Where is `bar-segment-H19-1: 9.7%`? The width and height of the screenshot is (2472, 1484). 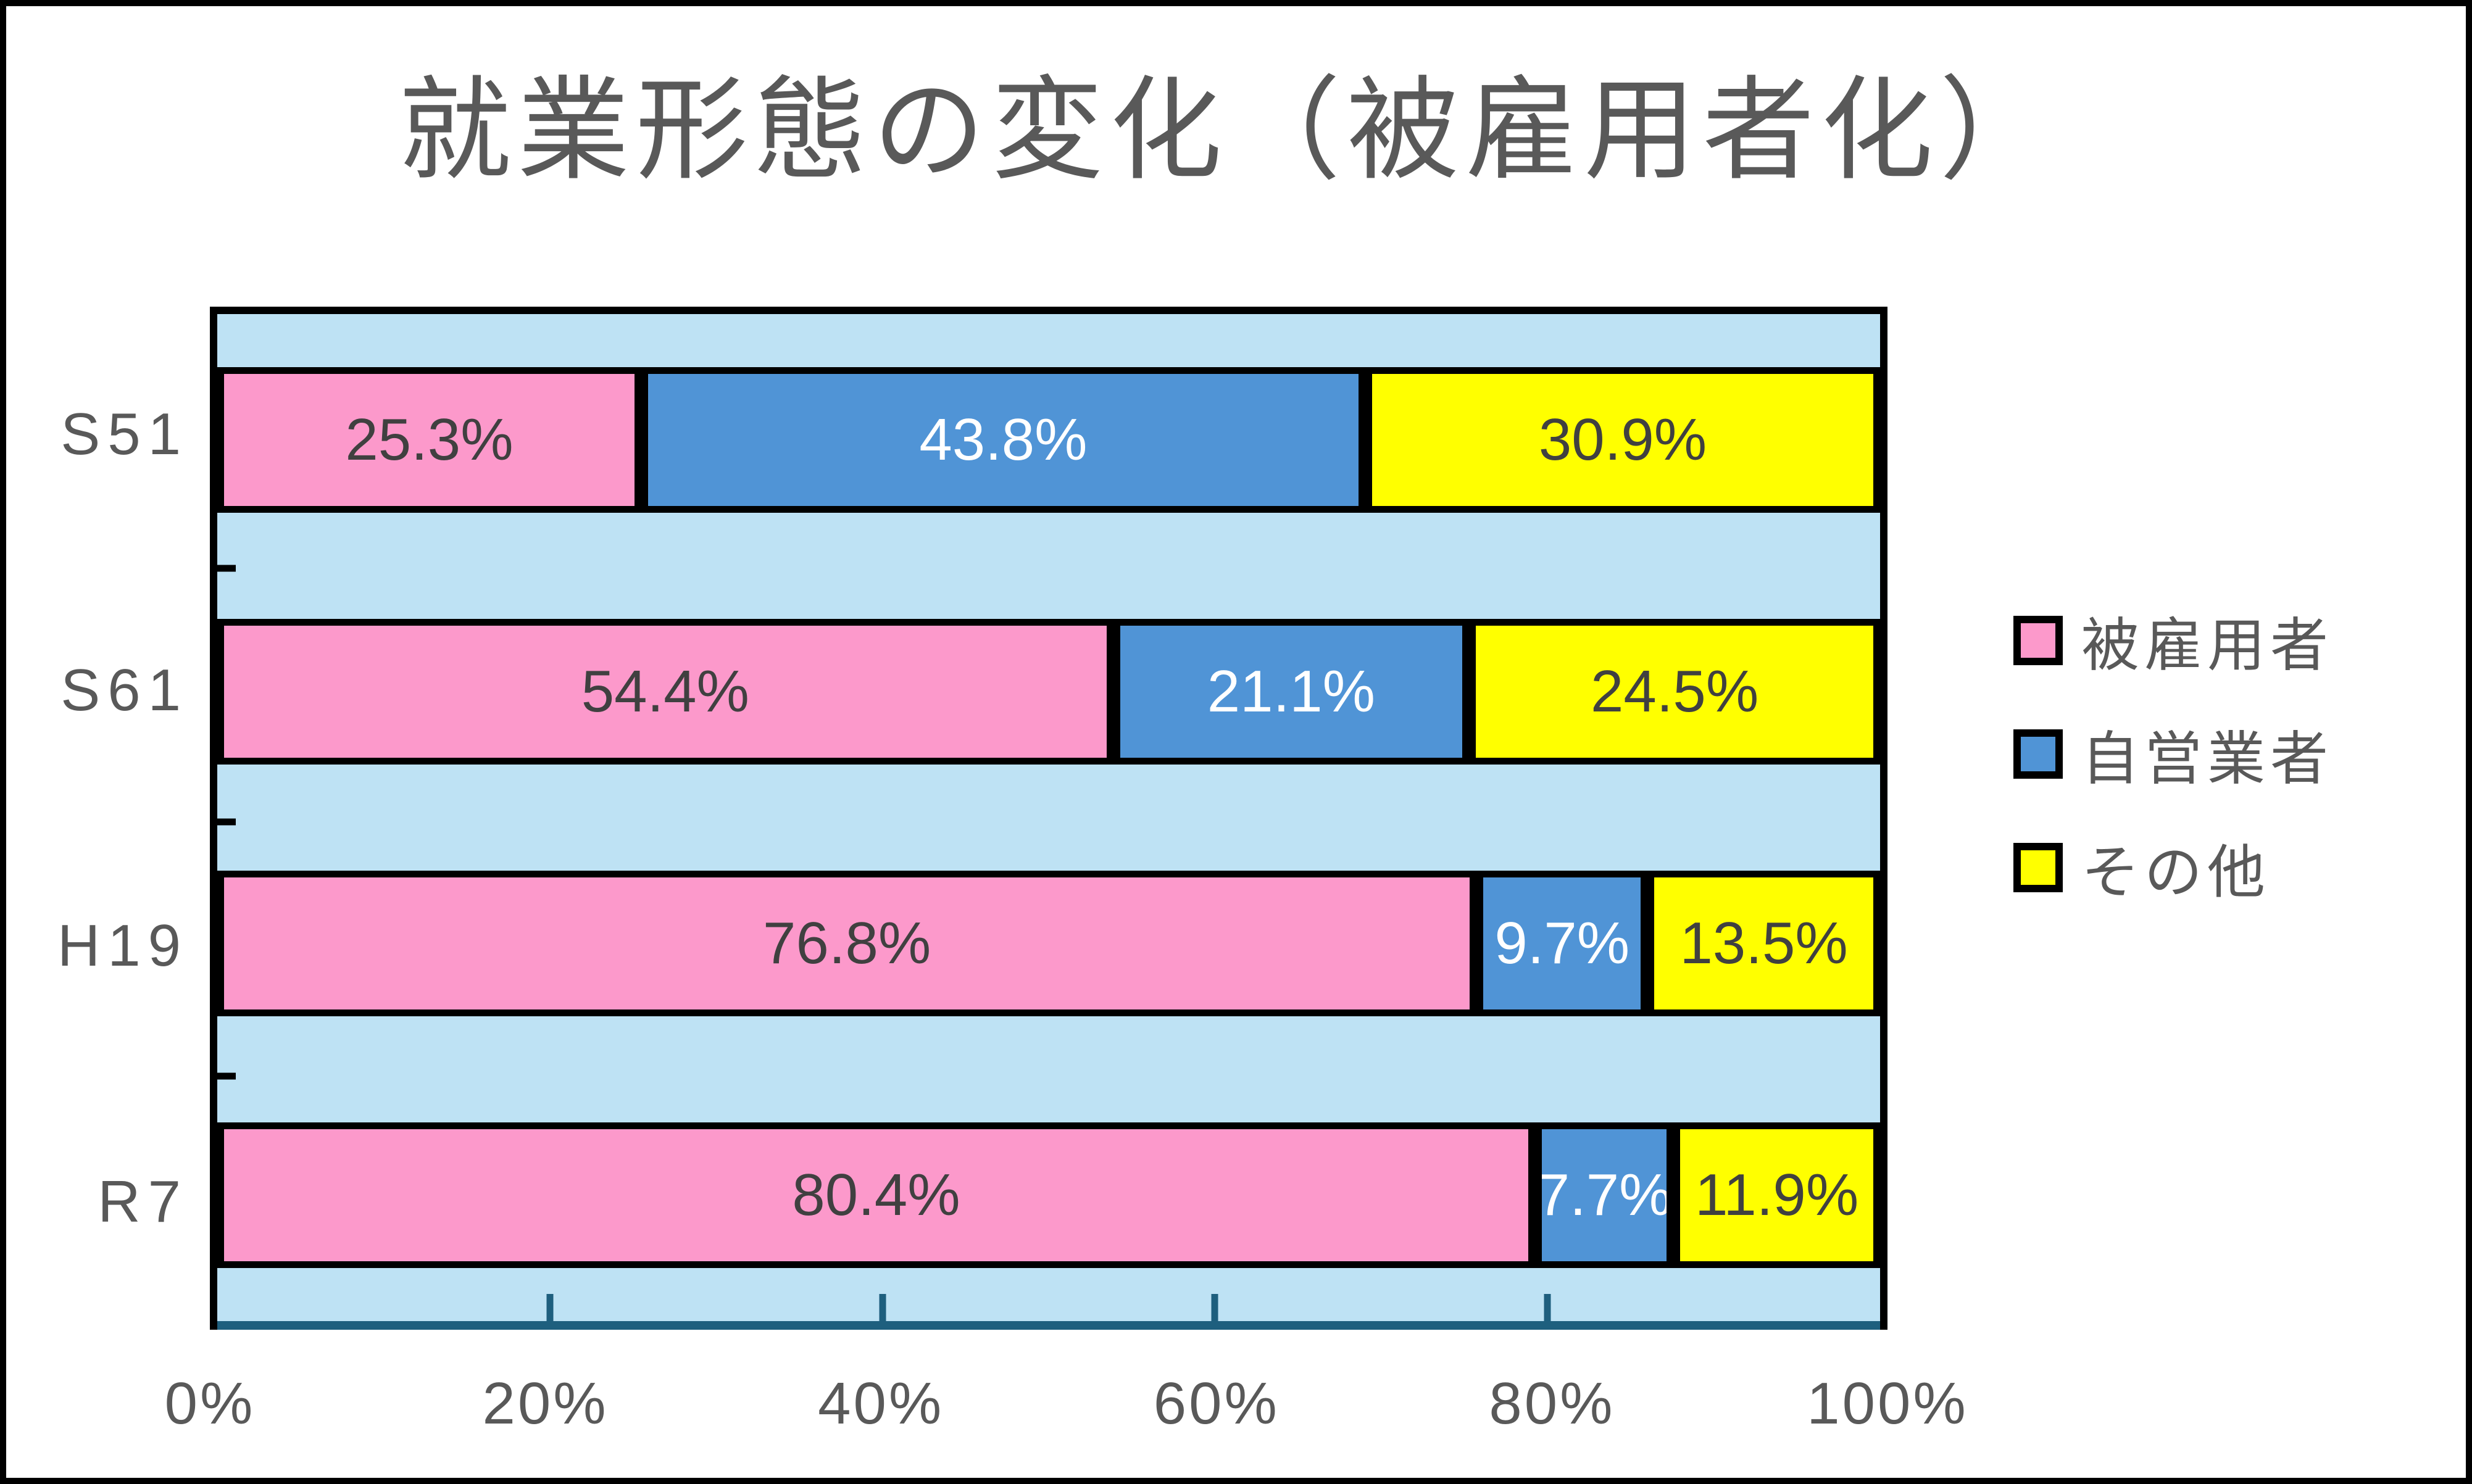 bar-segment-H19-1: 9.7% is located at coordinates (1562, 943).